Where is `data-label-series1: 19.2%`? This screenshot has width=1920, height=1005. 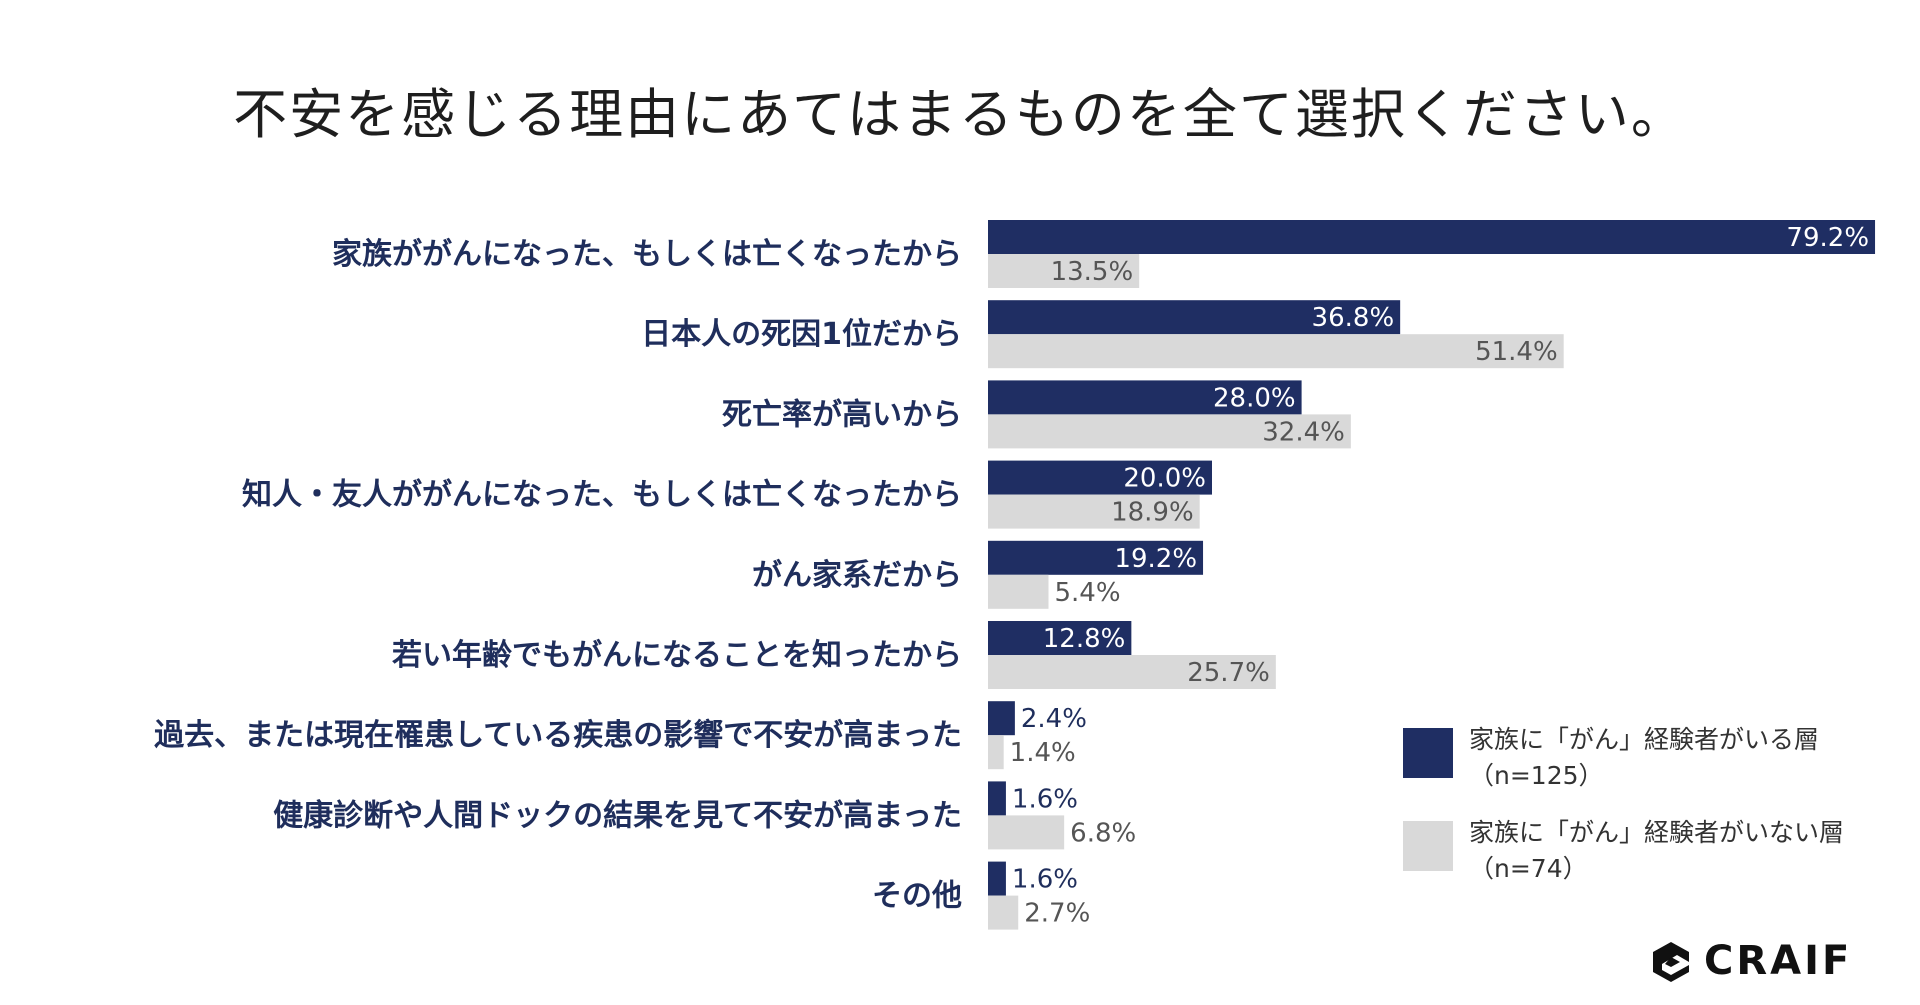 data-label-series1: 19.2% is located at coordinates (1155, 559).